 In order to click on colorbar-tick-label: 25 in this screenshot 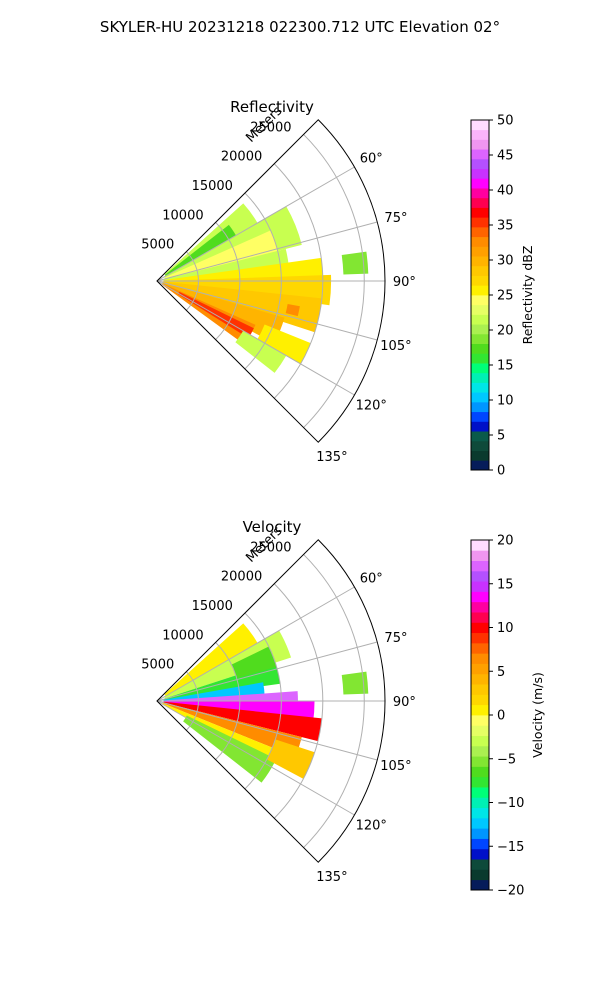, I will do `click(505, 296)`.